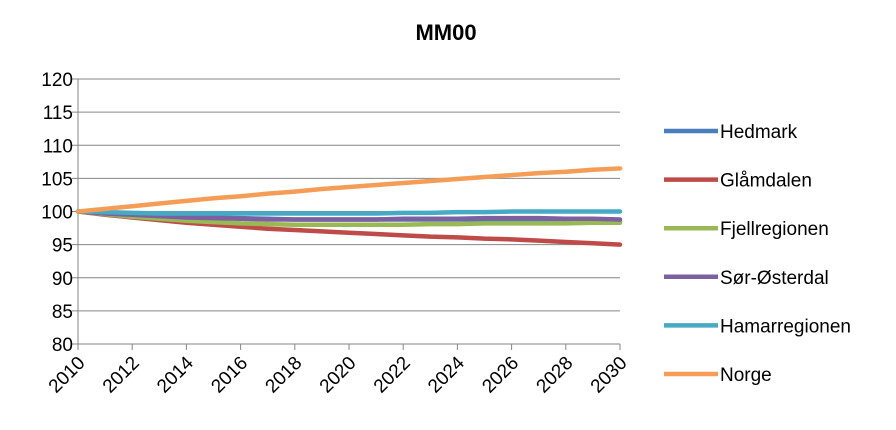 Image resolution: width=896 pixels, height=430 pixels. Describe the element at coordinates (229, 375) in the screenshot. I see `x-tick-label: 2016` at that location.